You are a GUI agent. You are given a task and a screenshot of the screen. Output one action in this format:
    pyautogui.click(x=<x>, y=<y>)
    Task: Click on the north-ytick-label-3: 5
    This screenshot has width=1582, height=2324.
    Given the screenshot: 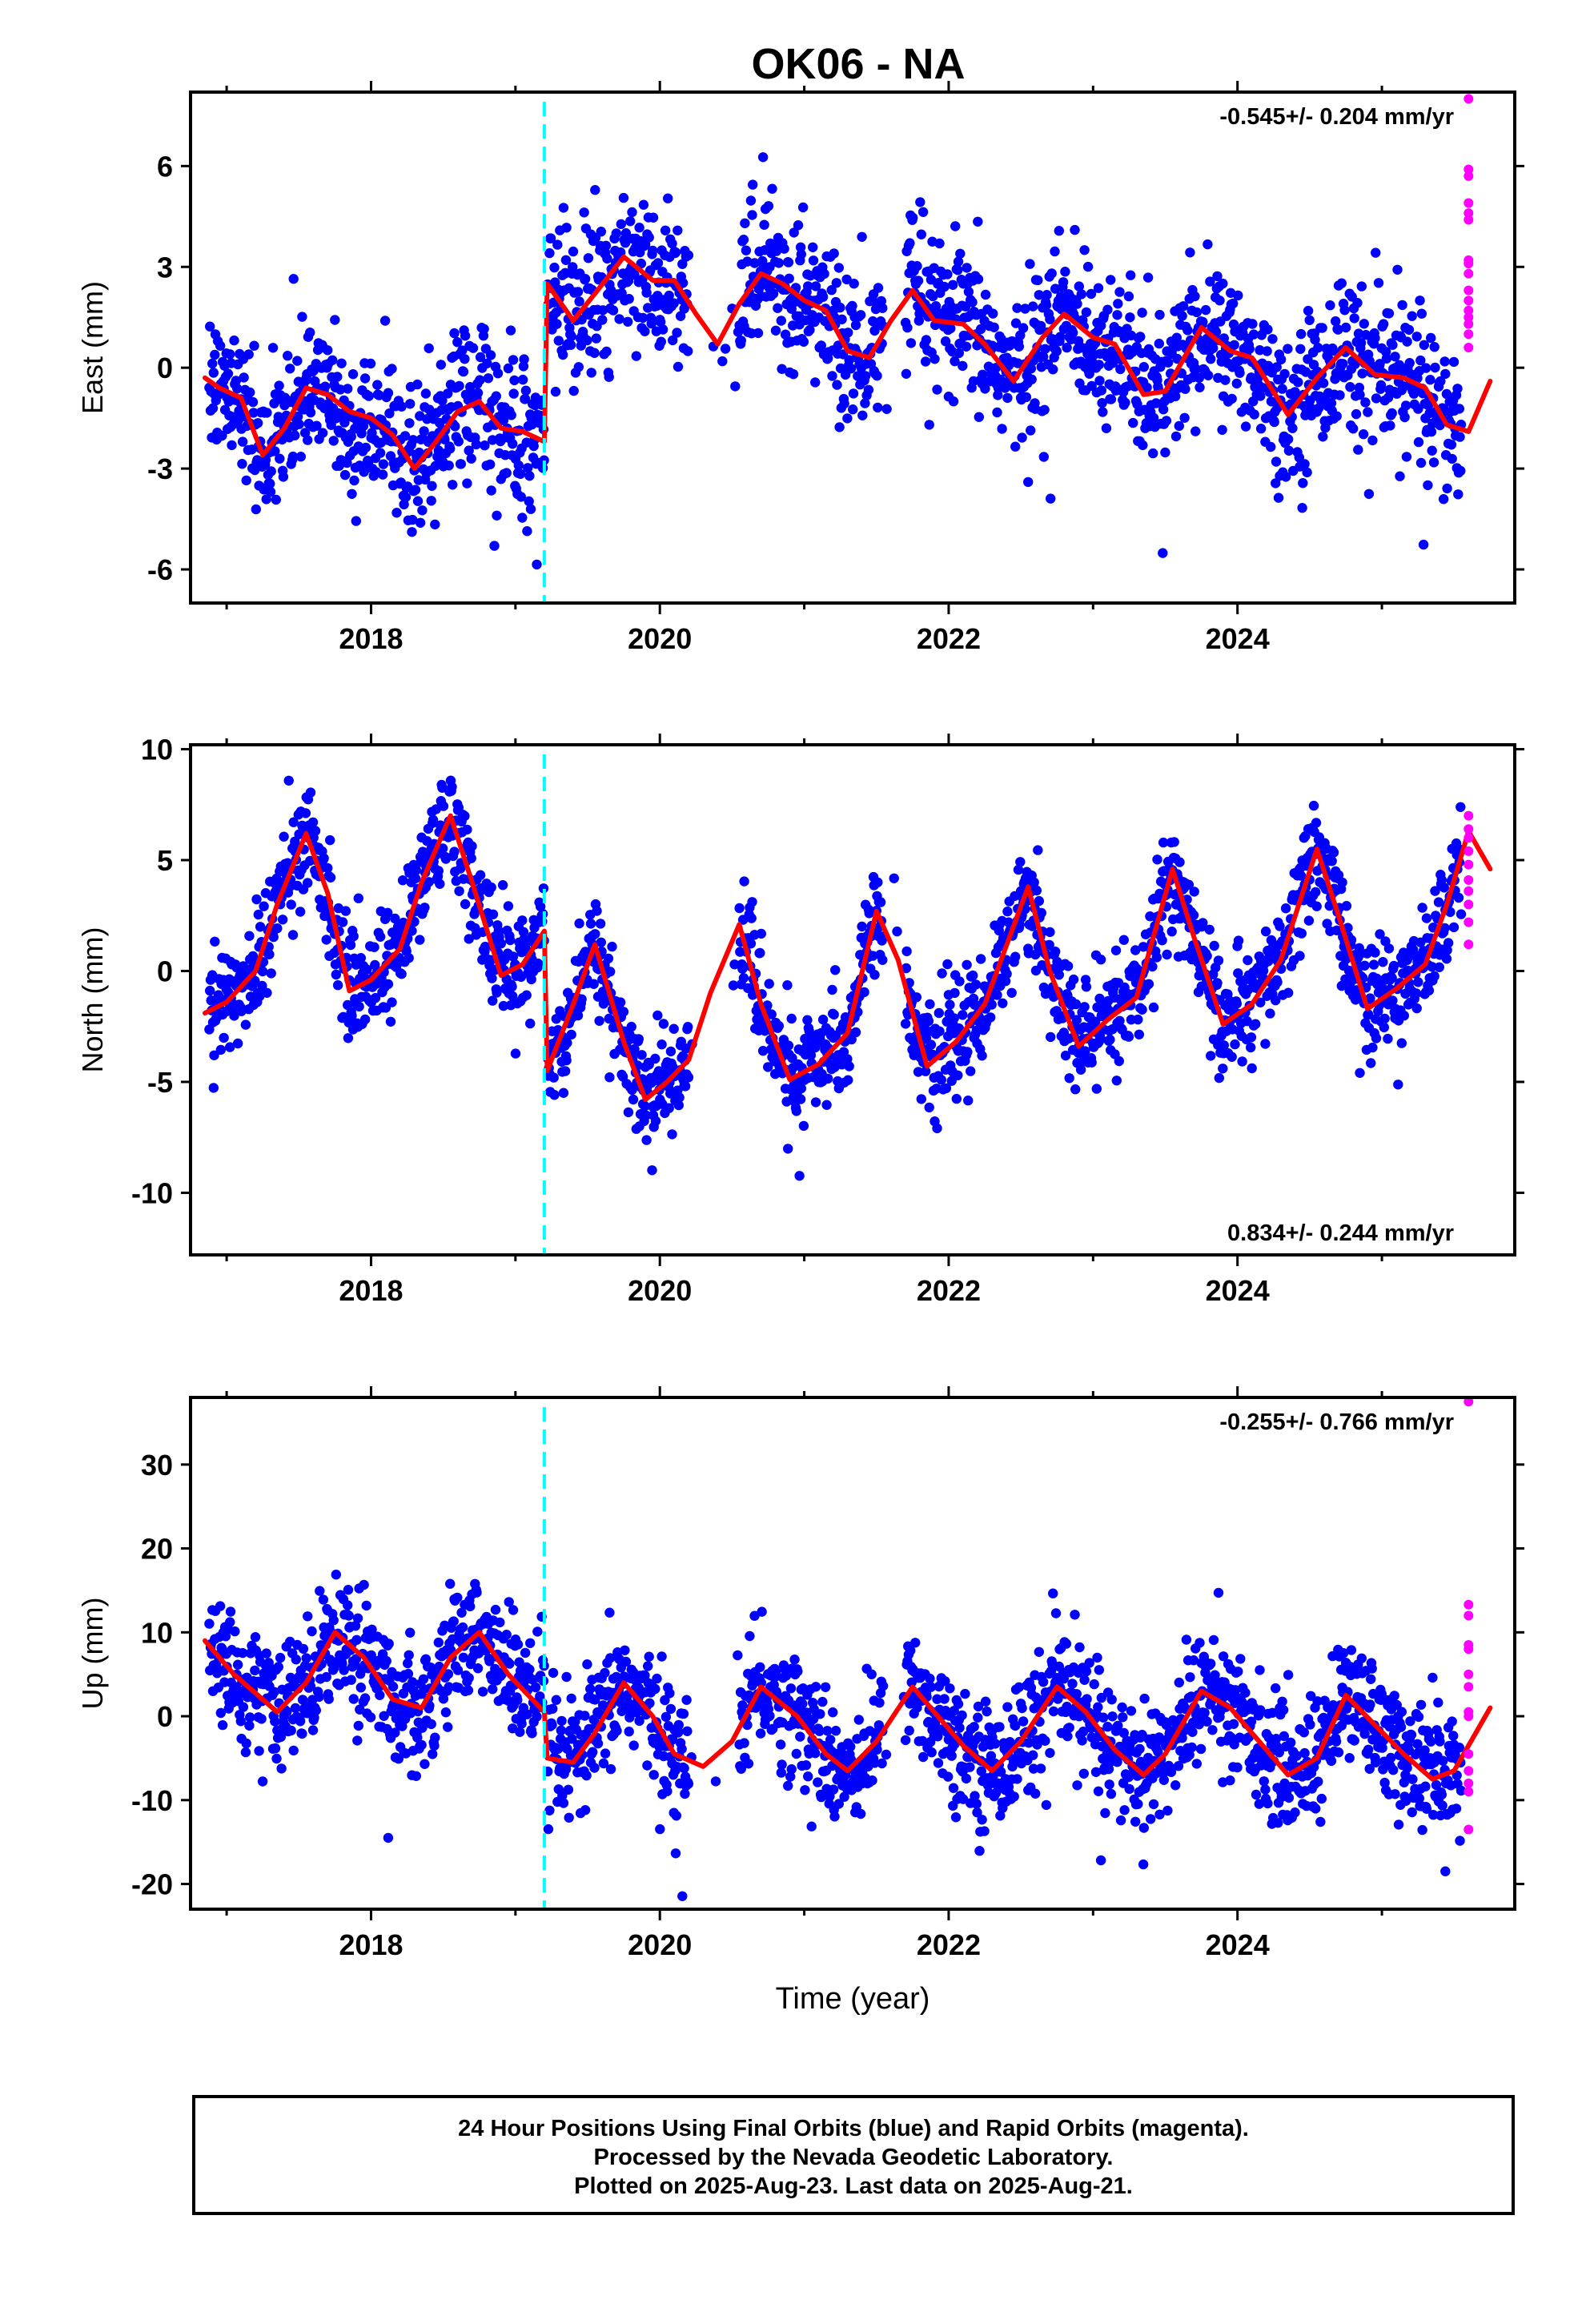 What is the action you would take?
    pyautogui.click(x=165, y=860)
    